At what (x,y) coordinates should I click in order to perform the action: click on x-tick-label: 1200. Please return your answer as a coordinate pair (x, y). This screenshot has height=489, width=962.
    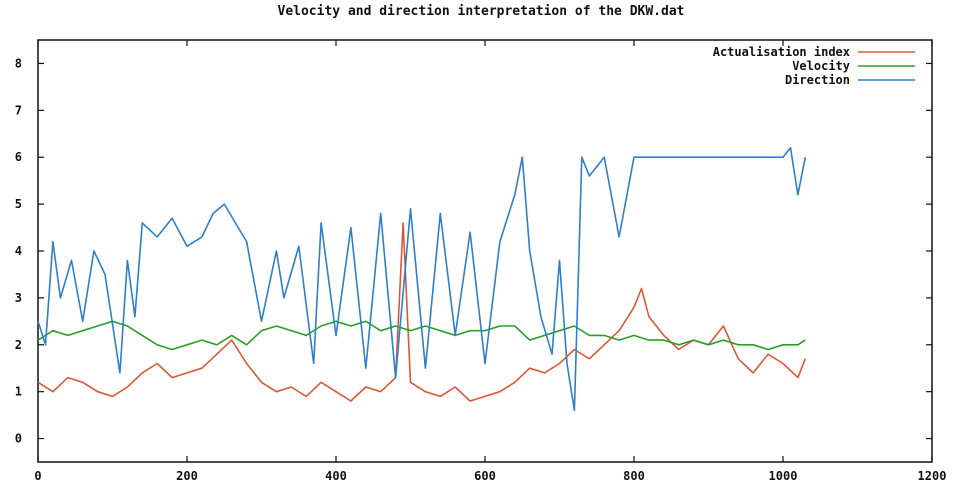
    Looking at the image, I should click on (932, 476).